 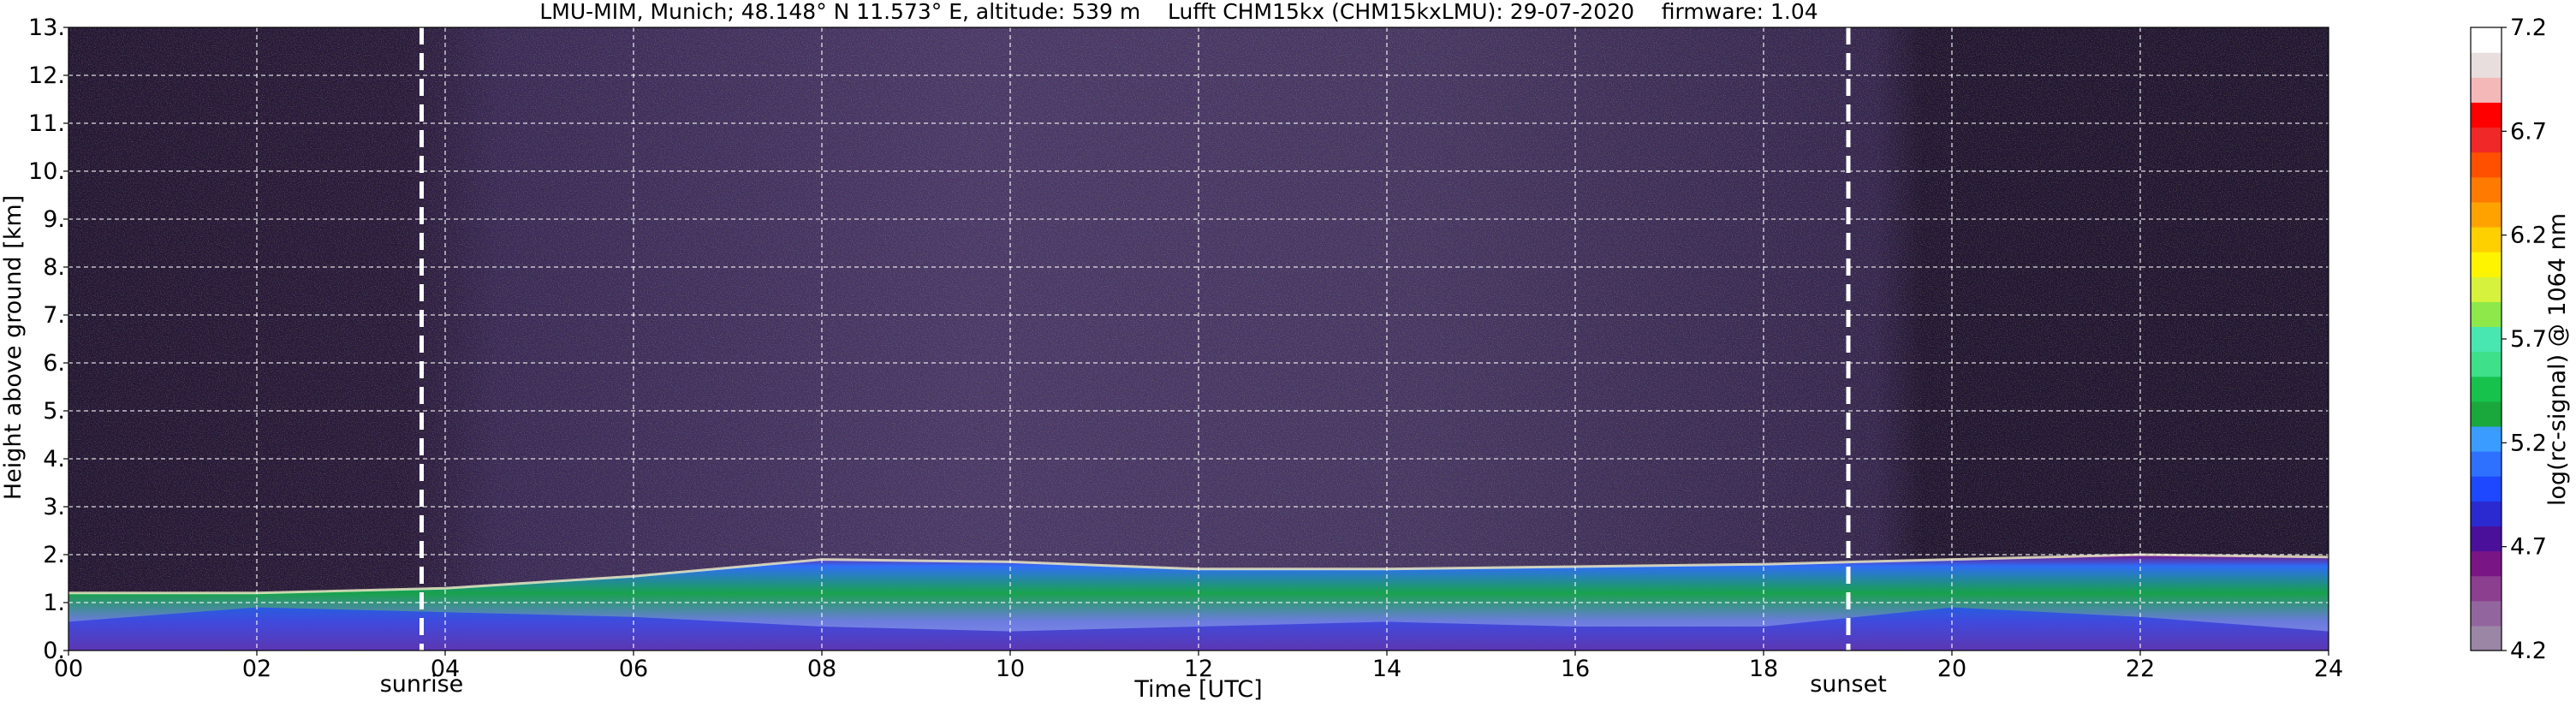 I want to click on x-tick-label: 16, so click(x=1575, y=669).